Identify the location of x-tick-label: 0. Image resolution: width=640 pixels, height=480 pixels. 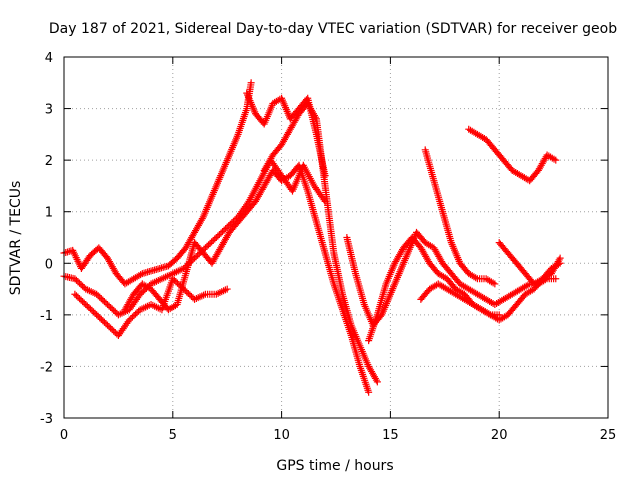
(64, 435).